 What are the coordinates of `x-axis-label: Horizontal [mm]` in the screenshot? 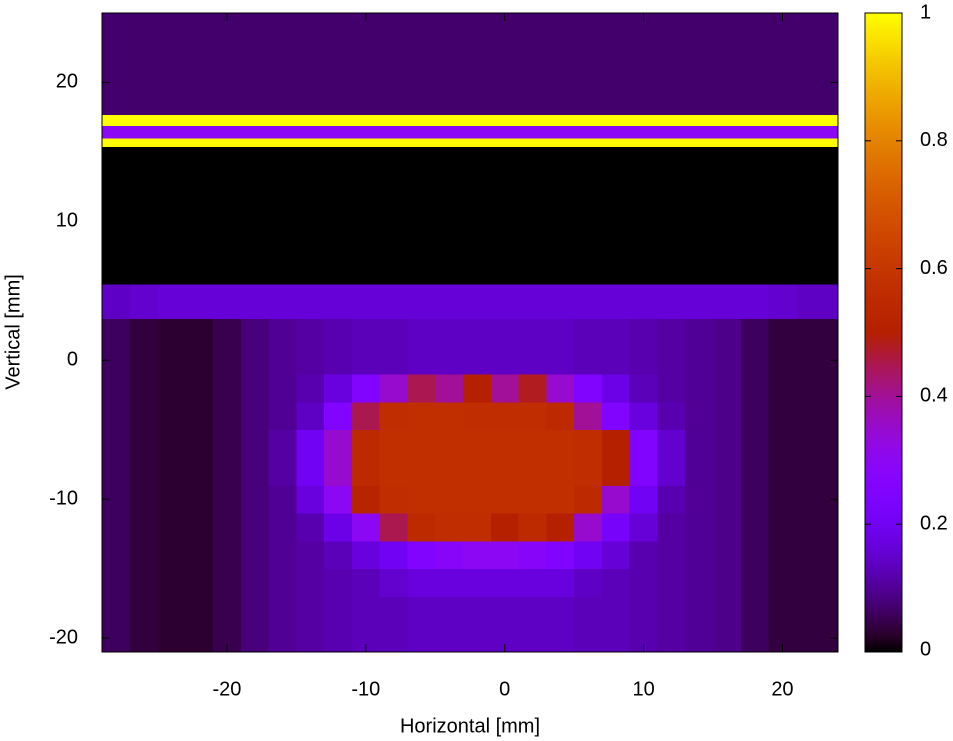 It's located at (470, 726).